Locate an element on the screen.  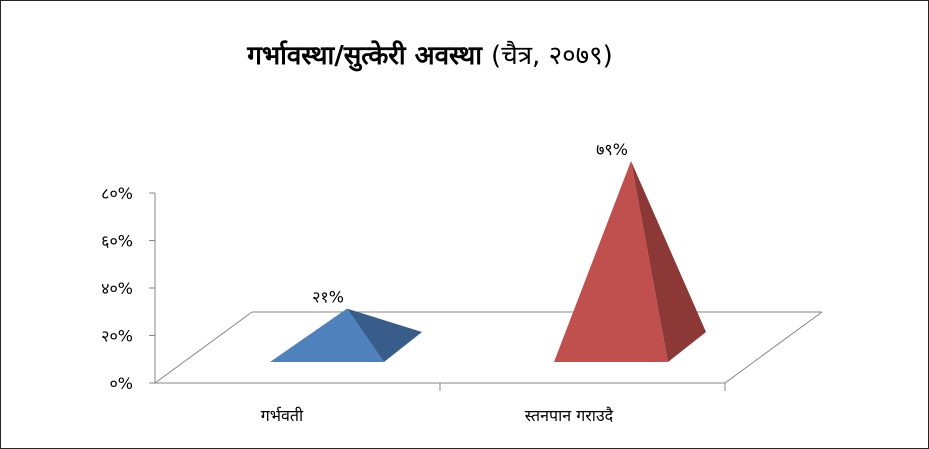
floor-left-edge is located at coordinates (203, 347).